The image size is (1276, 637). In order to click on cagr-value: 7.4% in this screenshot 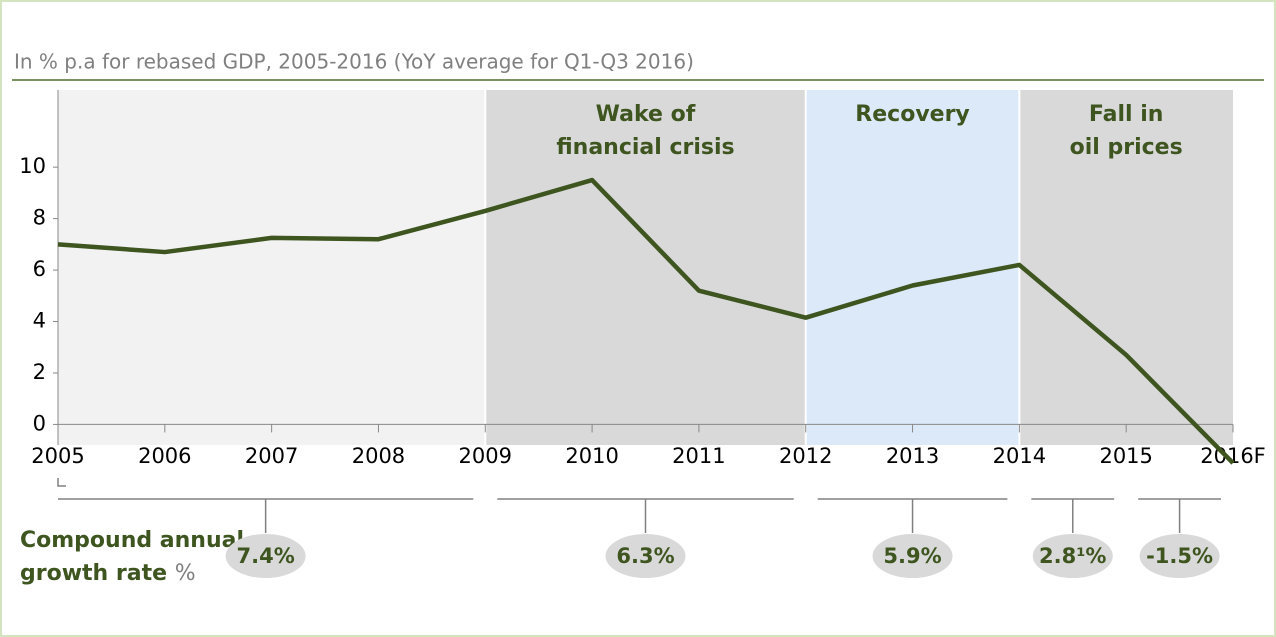, I will do `click(266, 556)`.